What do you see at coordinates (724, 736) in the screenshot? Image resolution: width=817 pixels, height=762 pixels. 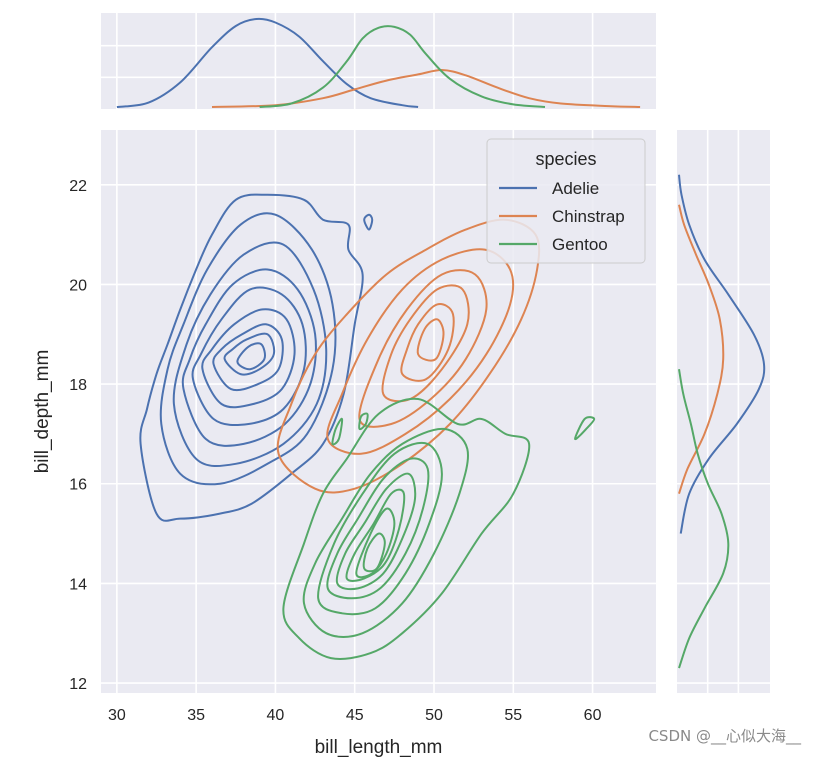 I see `watermark-text: CSDN @__心似大海__` at bounding box center [724, 736].